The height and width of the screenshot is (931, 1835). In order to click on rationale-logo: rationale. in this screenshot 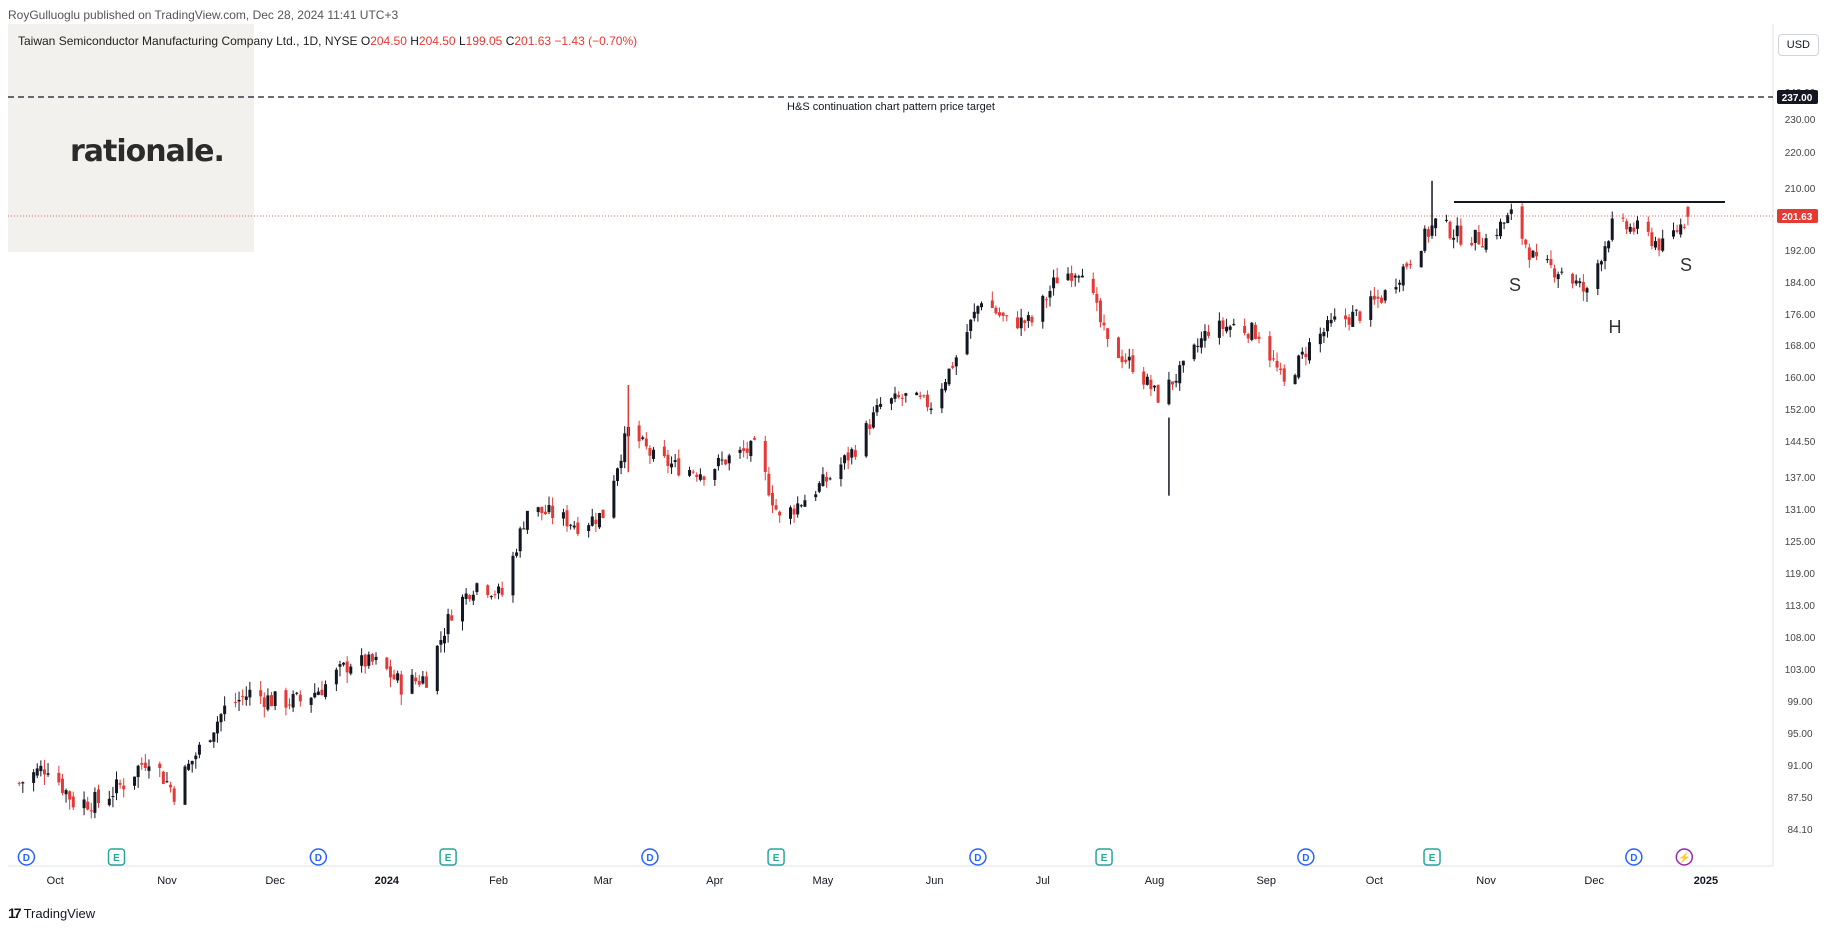, I will do `click(147, 151)`.